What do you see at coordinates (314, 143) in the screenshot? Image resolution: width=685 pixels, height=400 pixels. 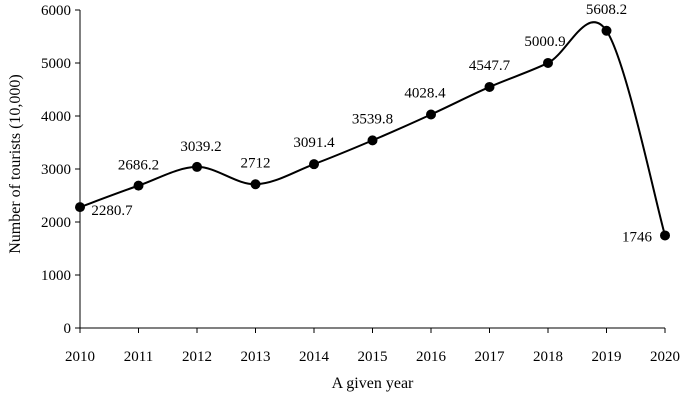 I see `data-label: 3091.4` at bounding box center [314, 143].